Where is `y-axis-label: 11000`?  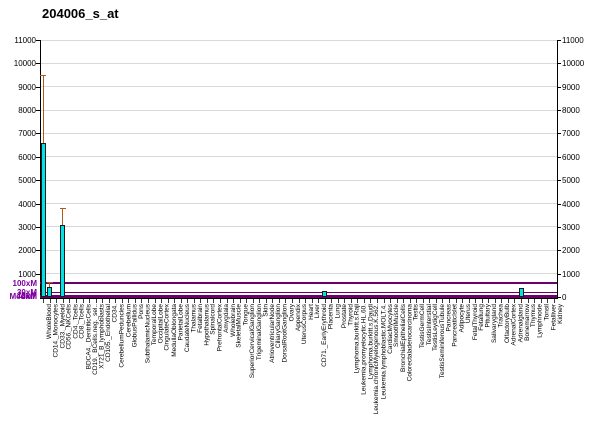
y-axis-label: 11000 is located at coordinates (573, 40).